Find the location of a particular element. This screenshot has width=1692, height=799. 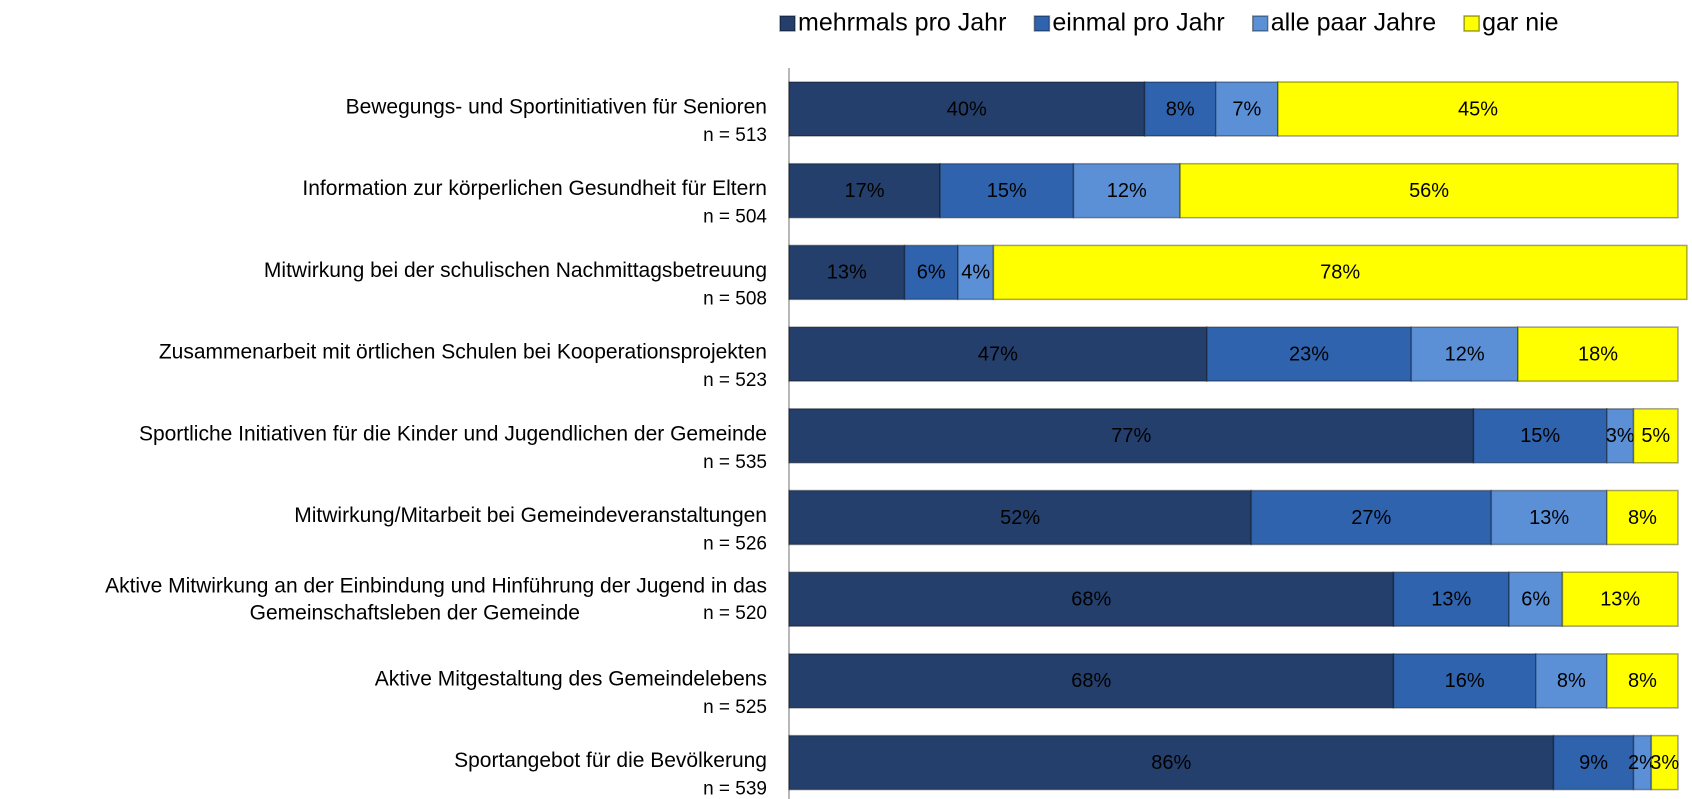

value-label: 17% is located at coordinates (865, 191).